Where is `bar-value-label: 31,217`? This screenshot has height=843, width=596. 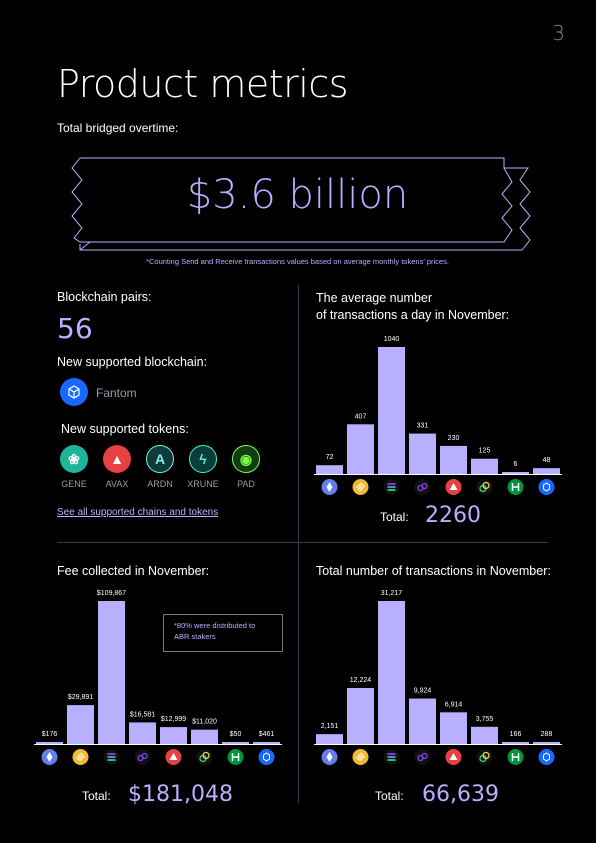
bar-value-label: 31,217 is located at coordinates (392, 593).